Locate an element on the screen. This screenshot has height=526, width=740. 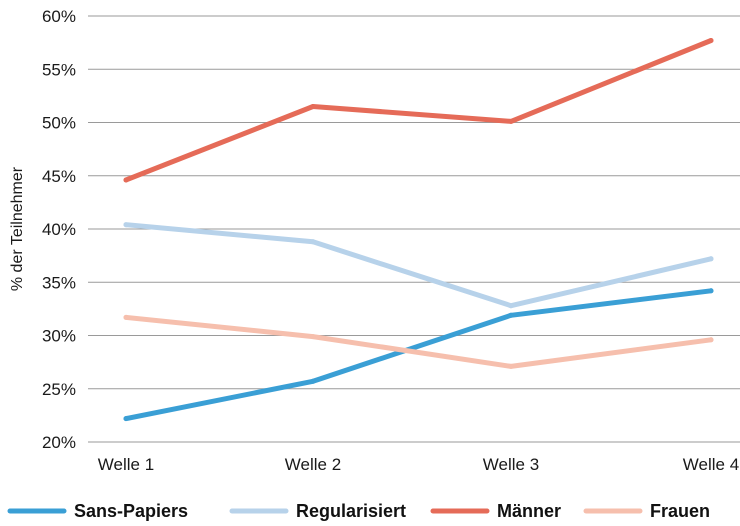
y-tick-label: 20% is located at coordinates (59, 442).